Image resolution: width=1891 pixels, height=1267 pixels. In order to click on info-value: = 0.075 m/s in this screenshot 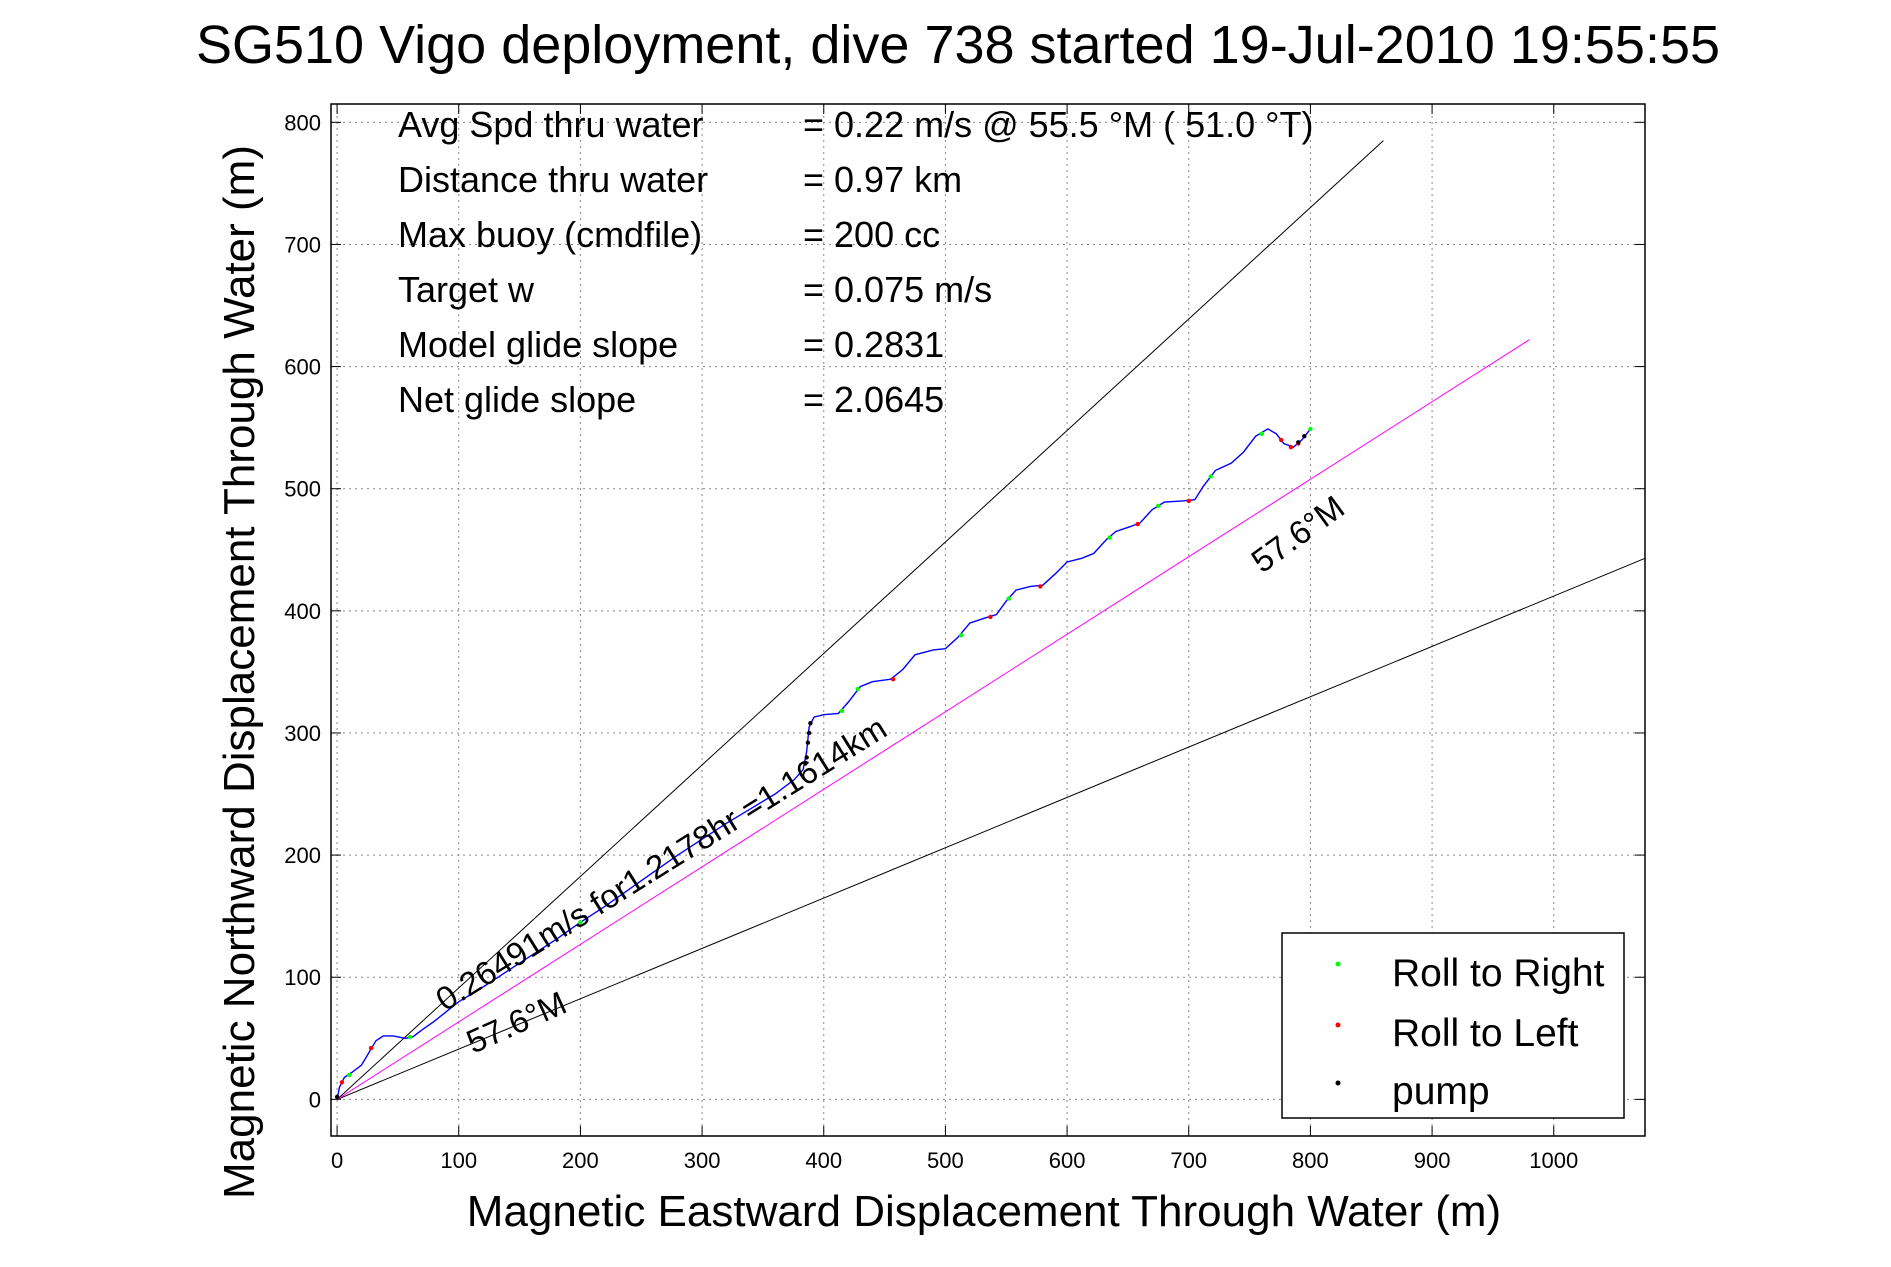, I will do `click(897, 289)`.